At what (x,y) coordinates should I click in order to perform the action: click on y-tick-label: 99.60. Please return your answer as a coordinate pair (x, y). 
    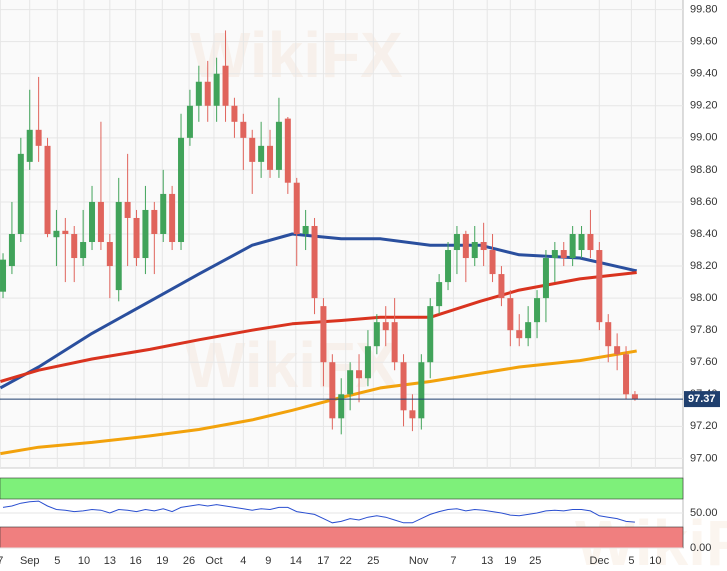
    Looking at the image, I should click on (704, 42).